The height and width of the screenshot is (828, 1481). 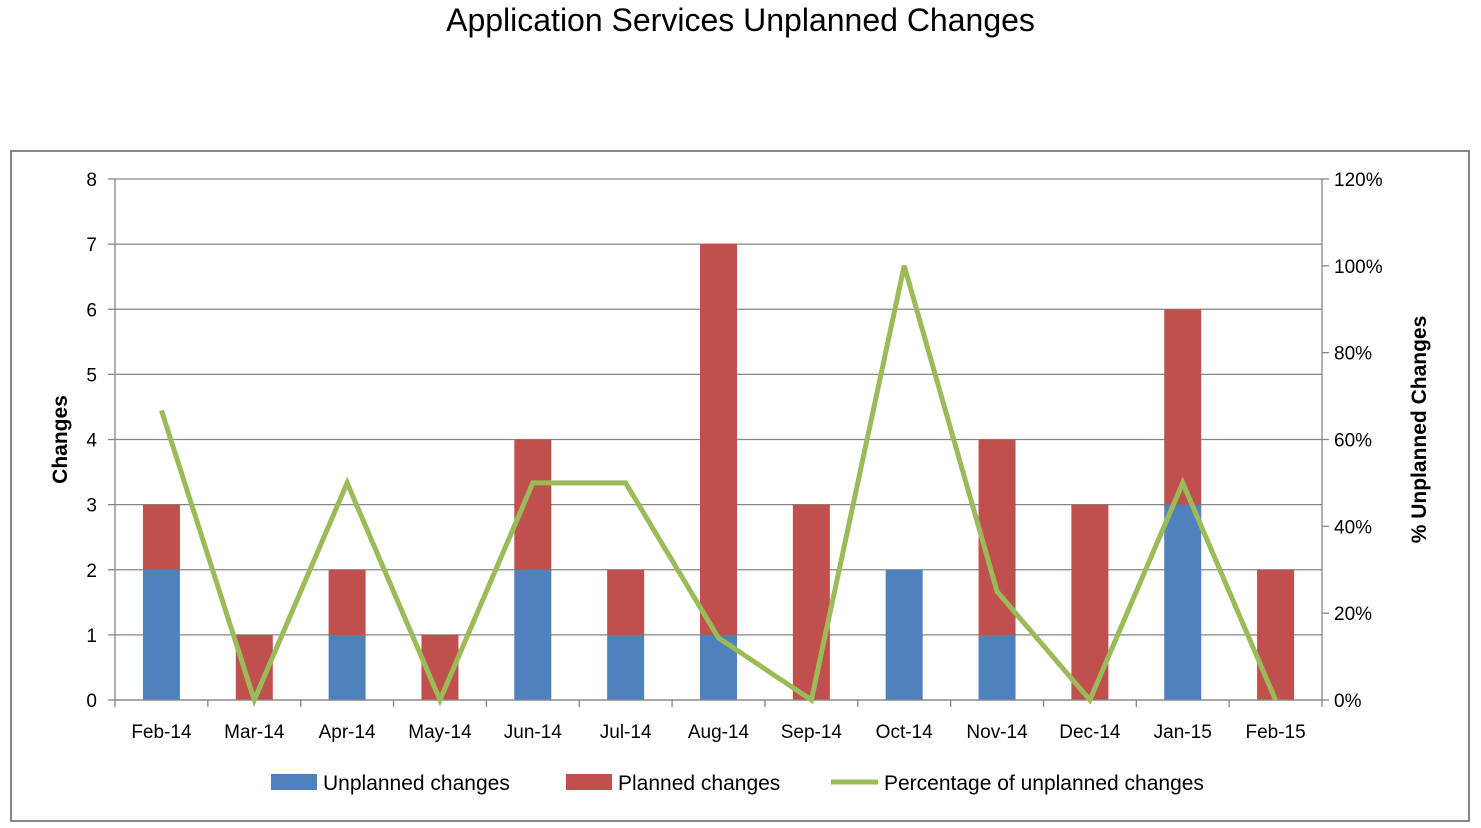 What do you see at coordinates (533, 732) in the screenshot?
I see `x-tick-label: Jun-14` at bounding box center [533, 732].